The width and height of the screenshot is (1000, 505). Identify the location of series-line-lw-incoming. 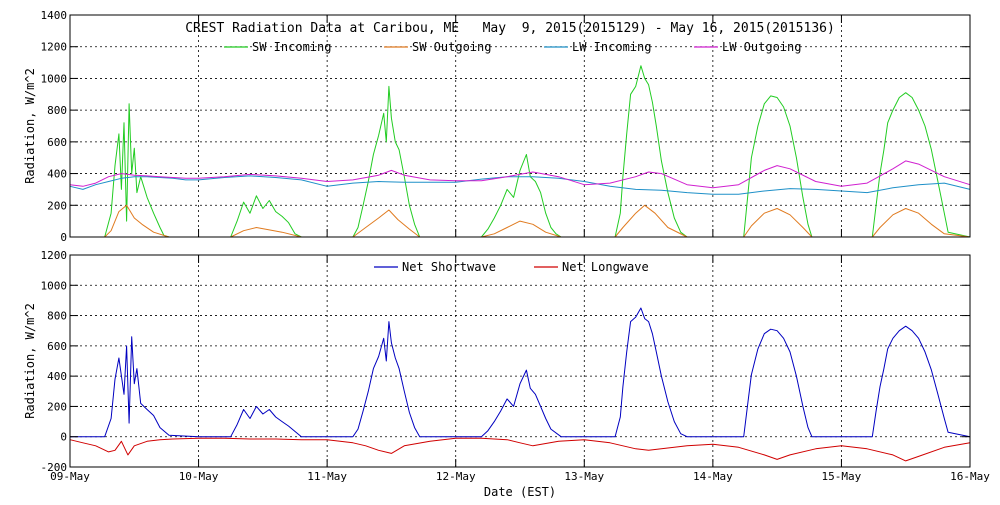
(520, 185).